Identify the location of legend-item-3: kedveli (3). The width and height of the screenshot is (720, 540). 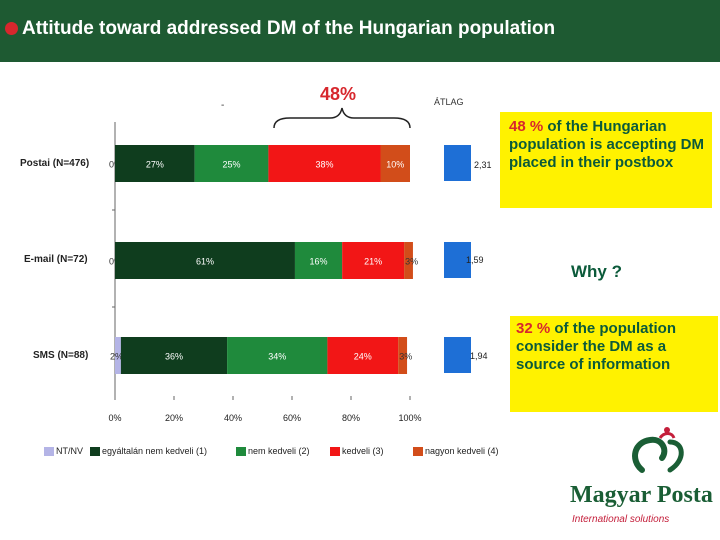
(357, 451).